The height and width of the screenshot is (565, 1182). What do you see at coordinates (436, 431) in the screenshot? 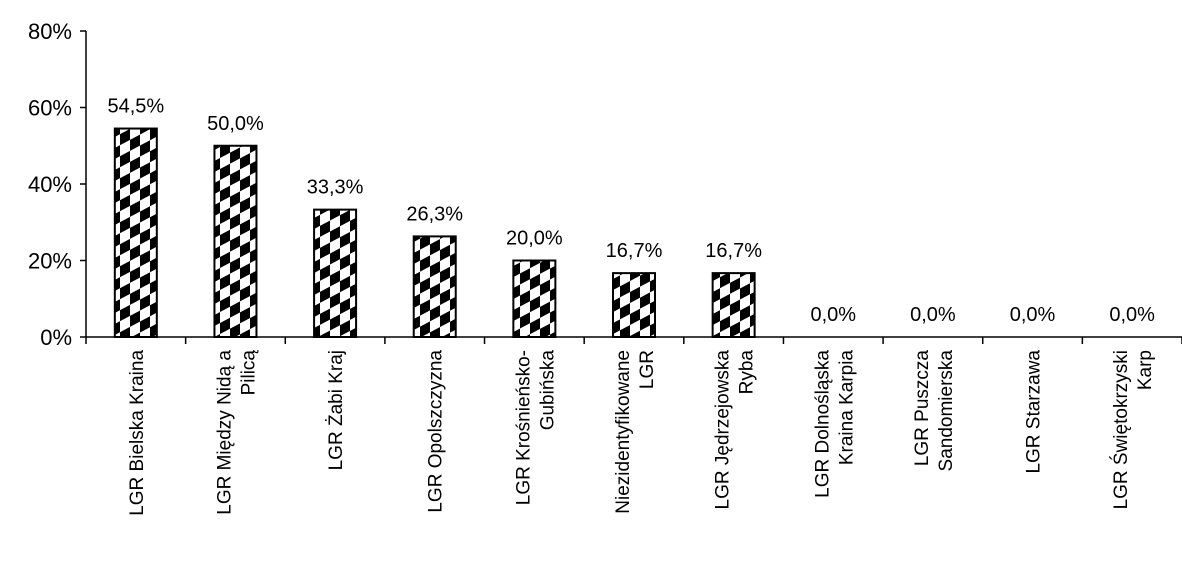
I see `category-label: LGR Opolszczyzna` at bounding box center [436, 431].